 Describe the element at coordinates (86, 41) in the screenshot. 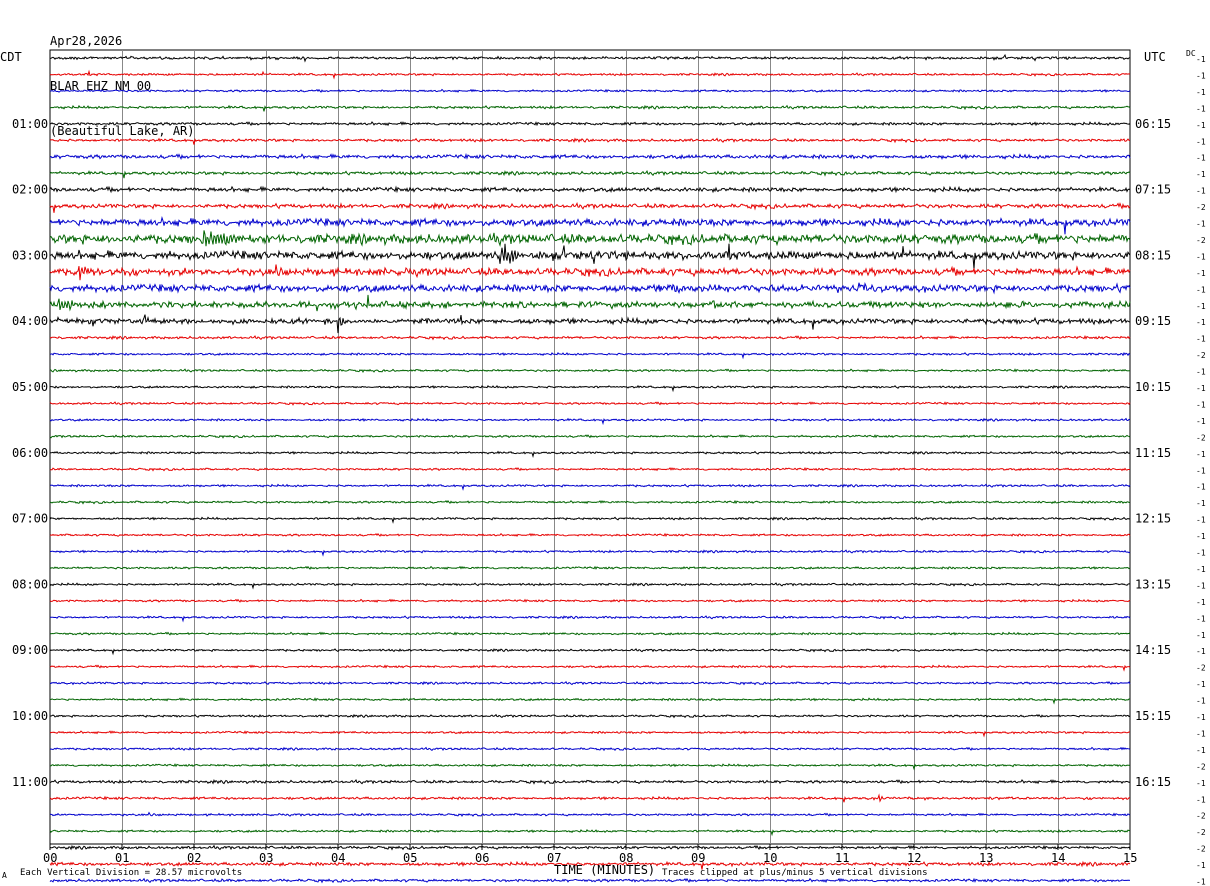

I see `header-date: Apr28,2026` at that location.